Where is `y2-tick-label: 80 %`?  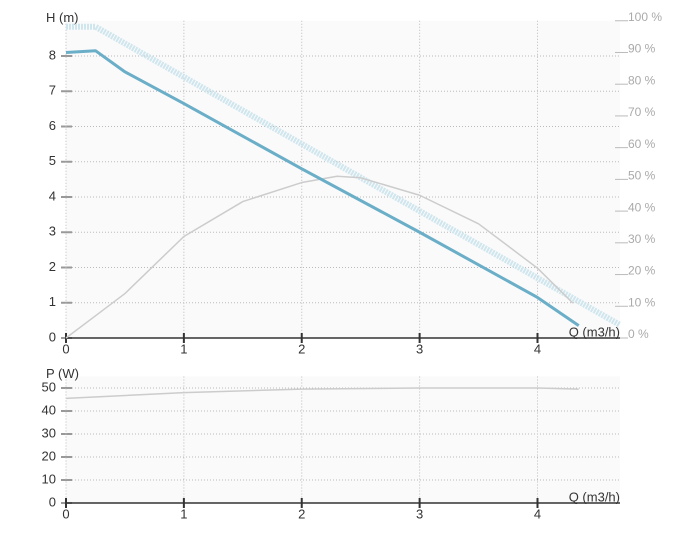 y2-tick-label: 80 % is located at coordinates (642, 80).